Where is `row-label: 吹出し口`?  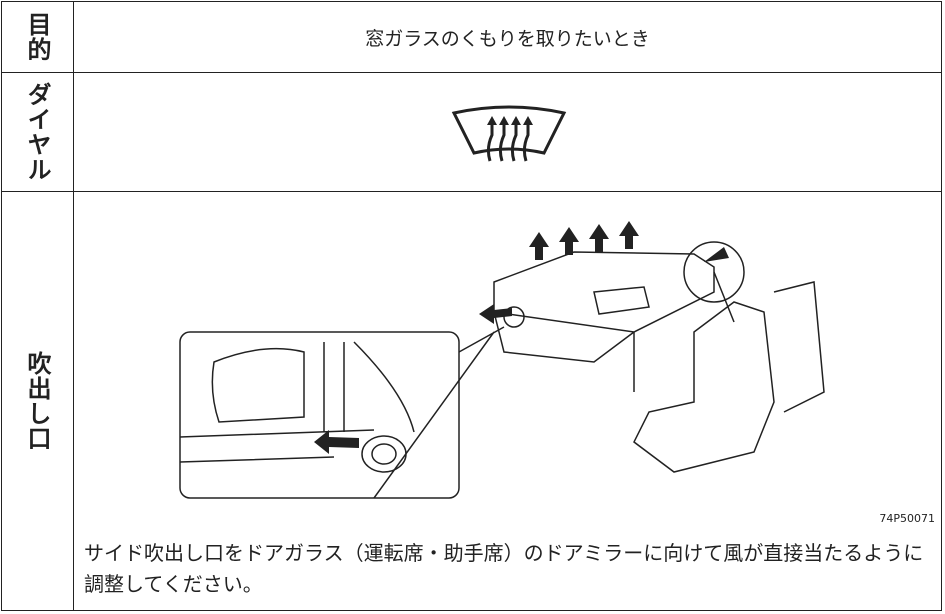
row-label: 吹出し口 is located at coordinates (37, 401).